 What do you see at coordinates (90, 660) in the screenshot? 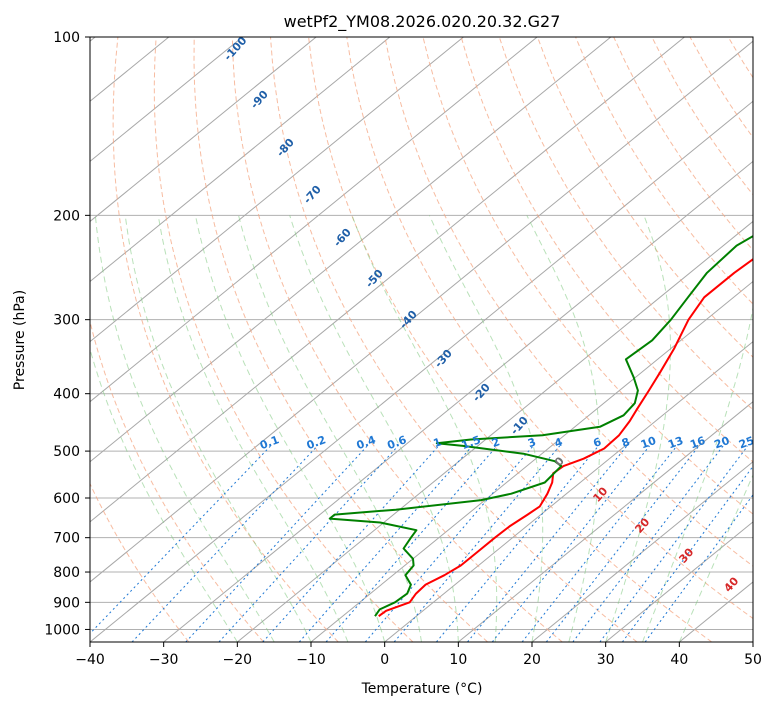
I see `x-tick-label: −40` at bounding box center [90, 660].